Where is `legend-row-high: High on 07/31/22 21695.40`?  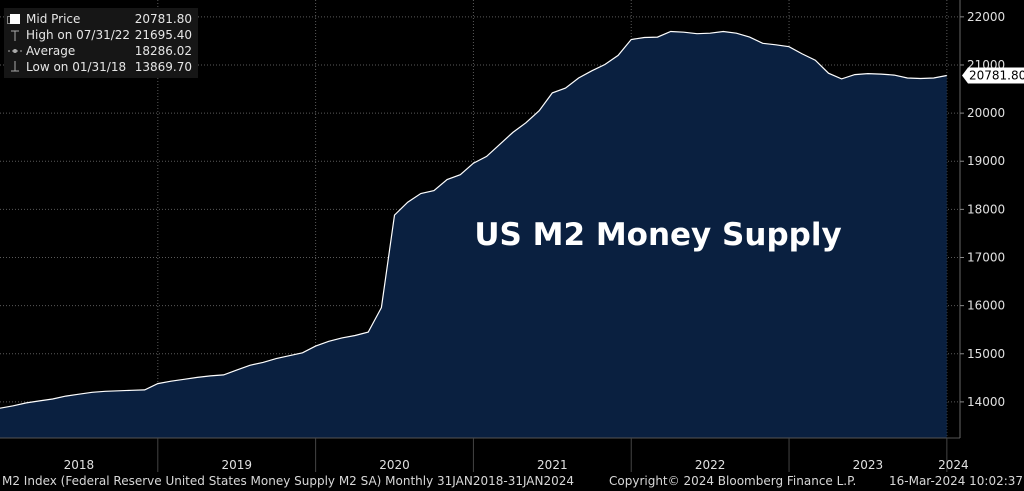
legend-row-high: High on 07/31/22 21695.40 is located at coordinates (100, 35).